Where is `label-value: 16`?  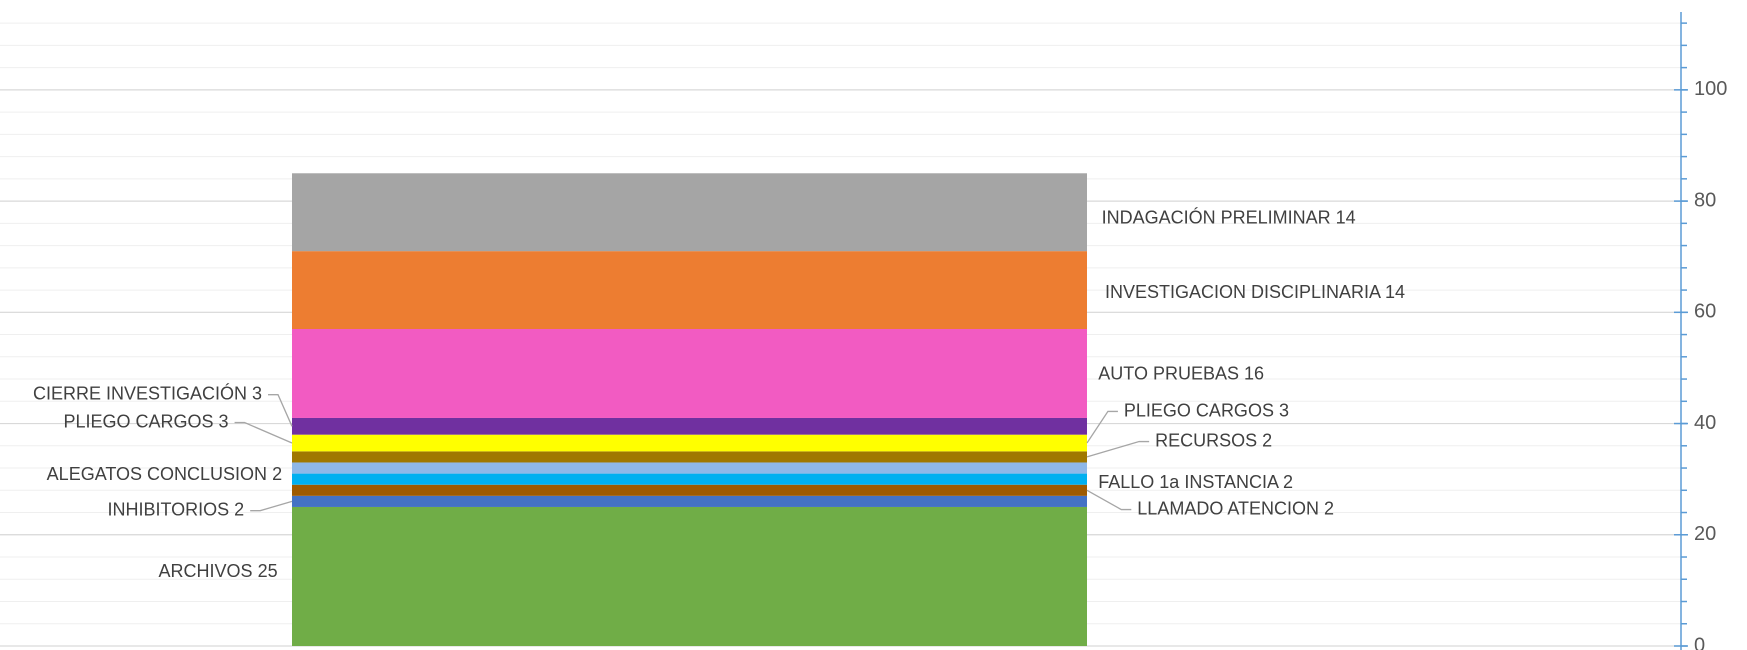 label-value: 16 is located at coordinates (1254, 373).